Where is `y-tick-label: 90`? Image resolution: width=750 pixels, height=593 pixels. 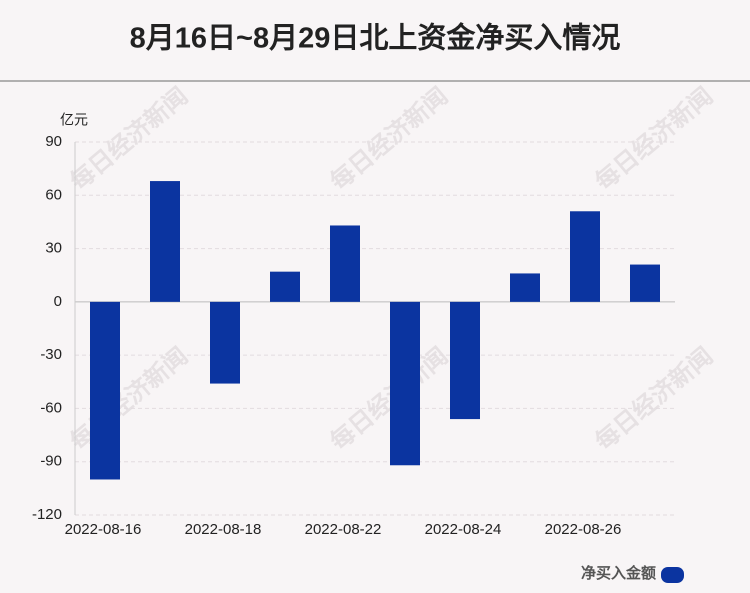
y-tick-label: 90 is located at coordinates (53, 141).